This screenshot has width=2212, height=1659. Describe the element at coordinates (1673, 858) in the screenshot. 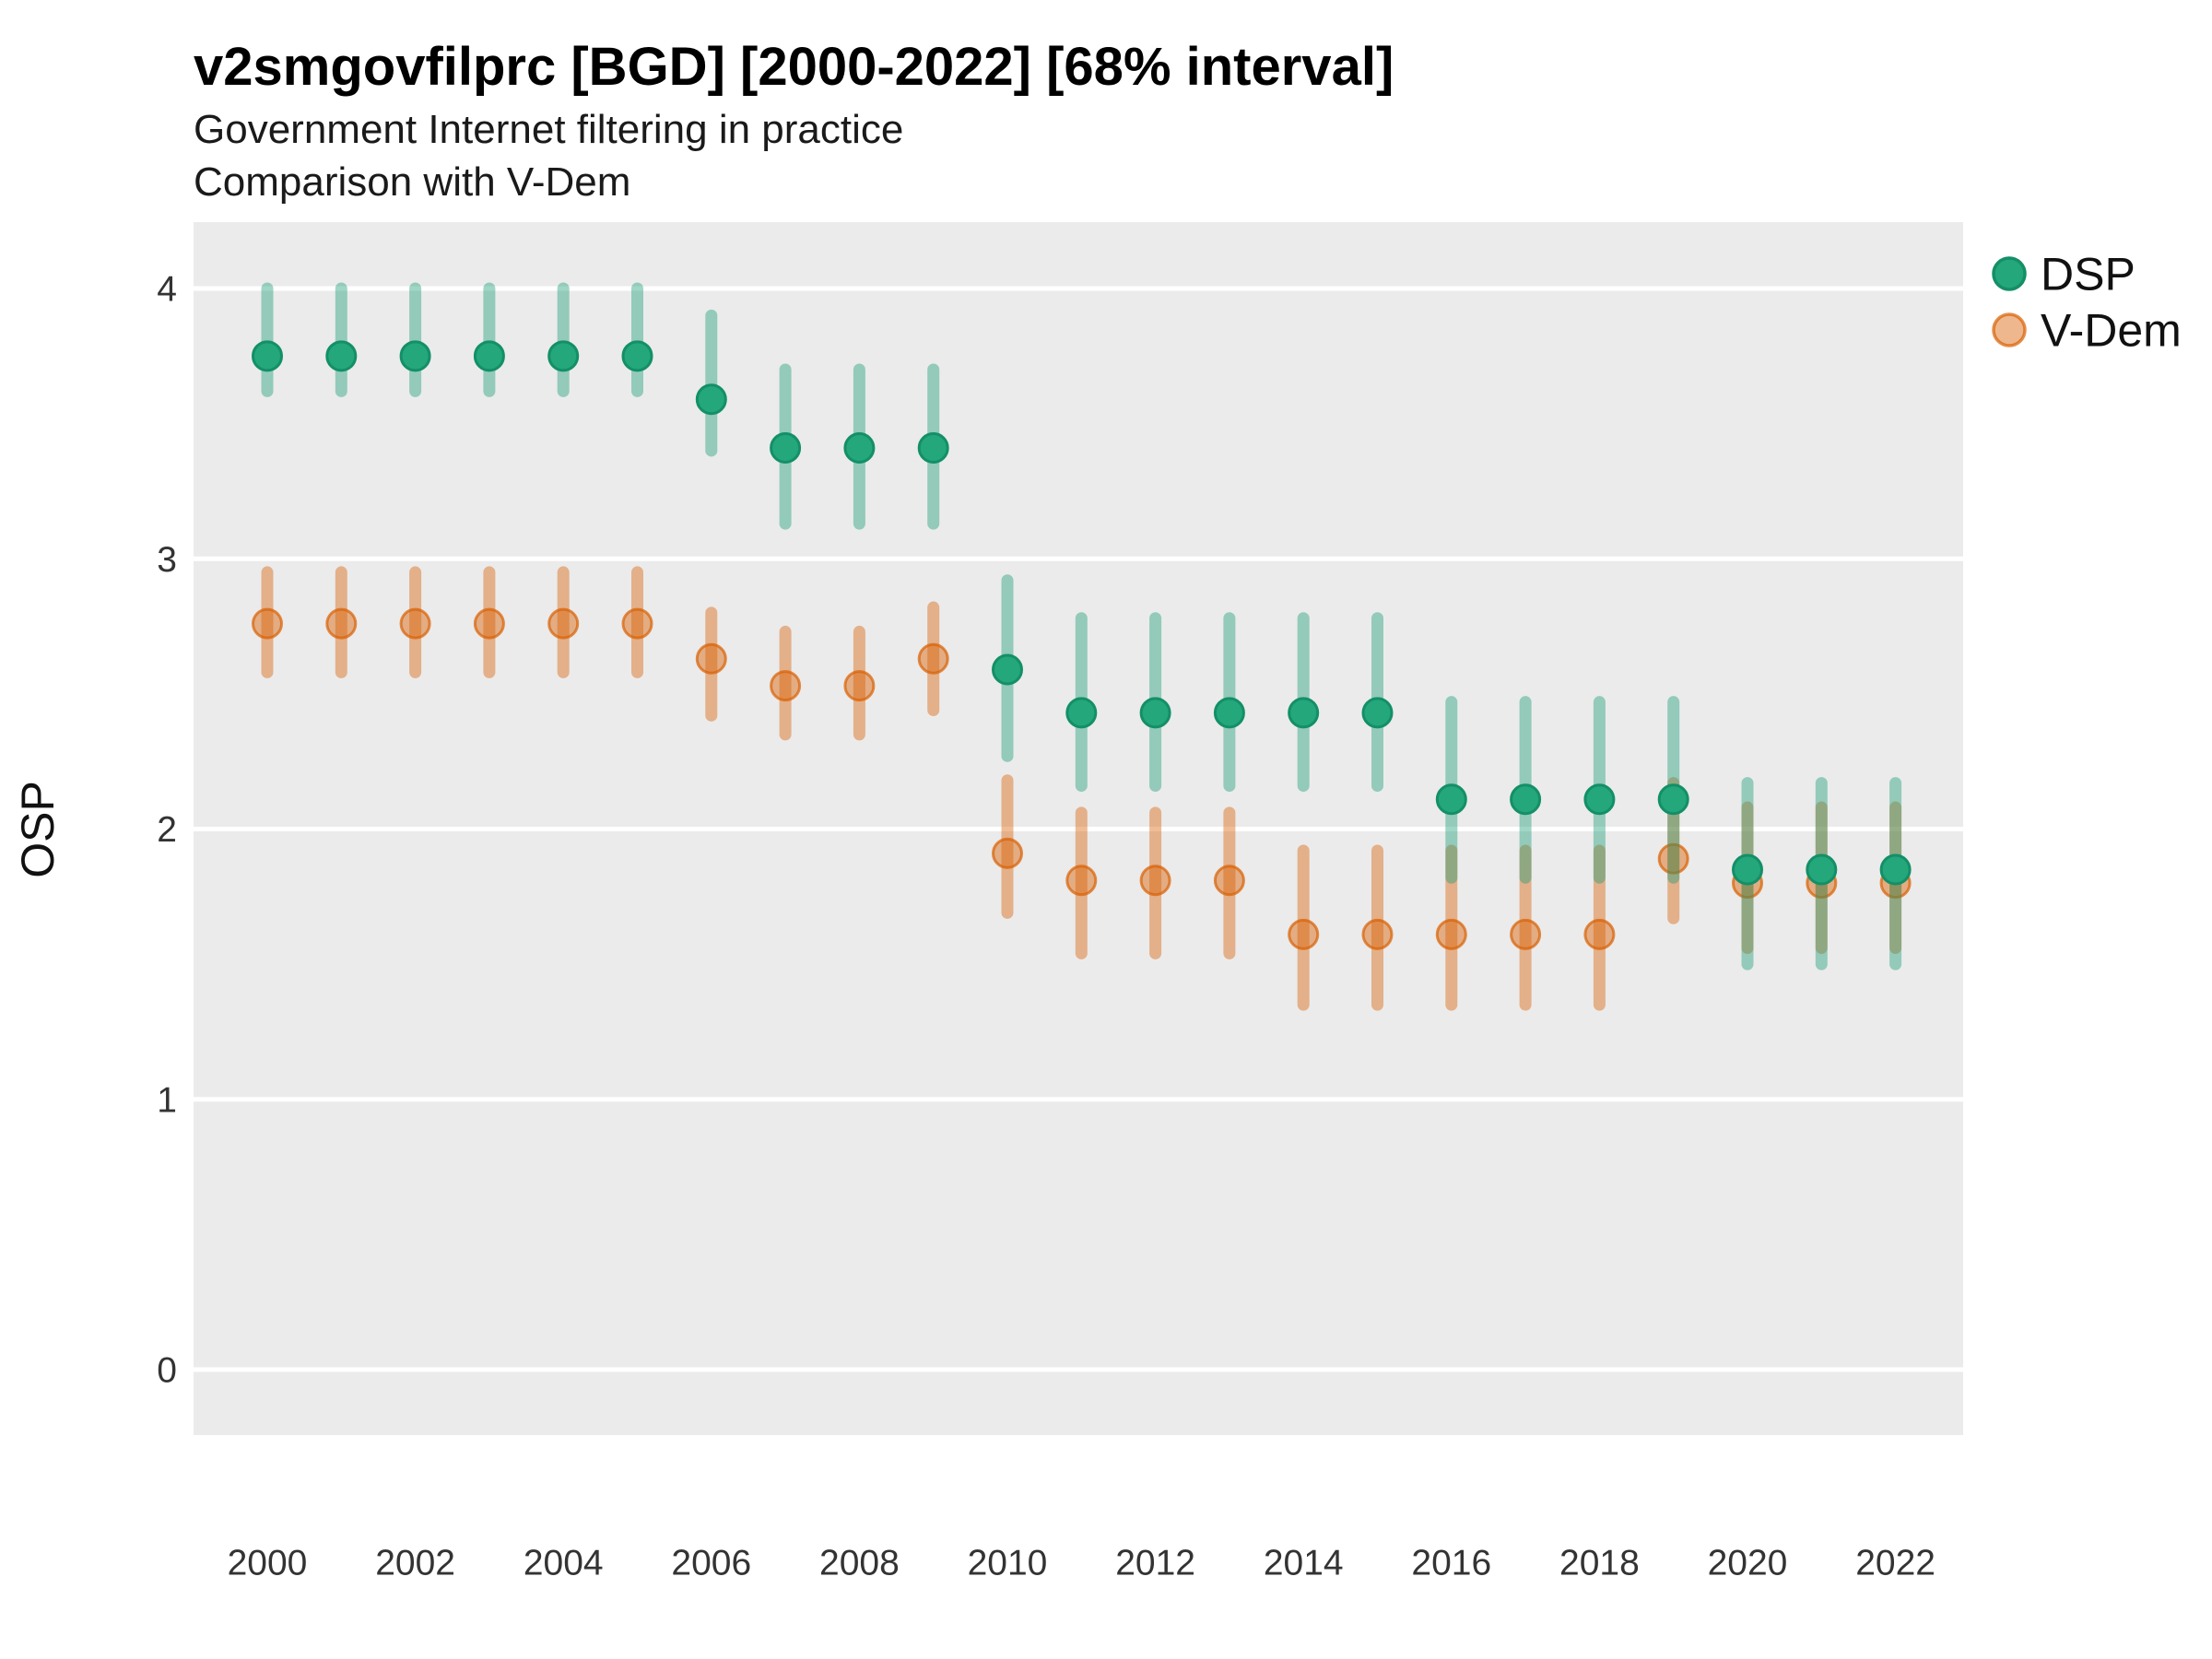

I see `v-dem-point-2019` at that location.